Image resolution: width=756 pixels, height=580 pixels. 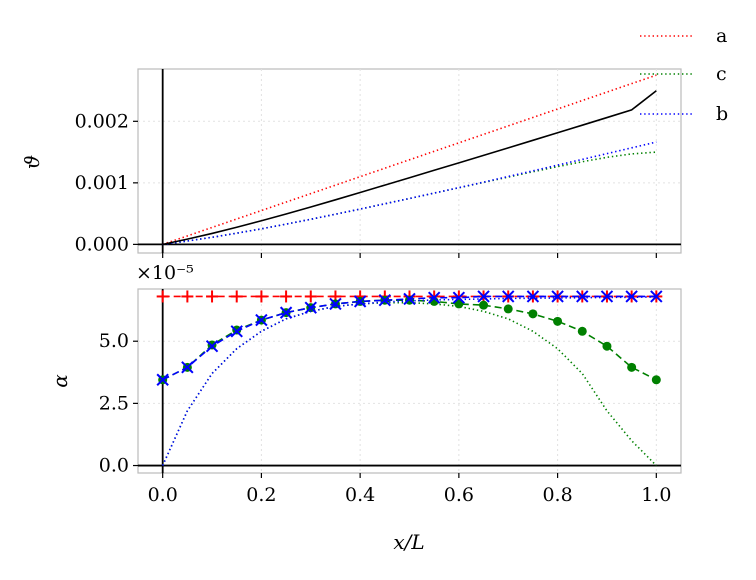 What do you see at coordinates (557, 495) in the screenshot?
I see `x-tick-label: 0.8` at bounding box center [557, 495].